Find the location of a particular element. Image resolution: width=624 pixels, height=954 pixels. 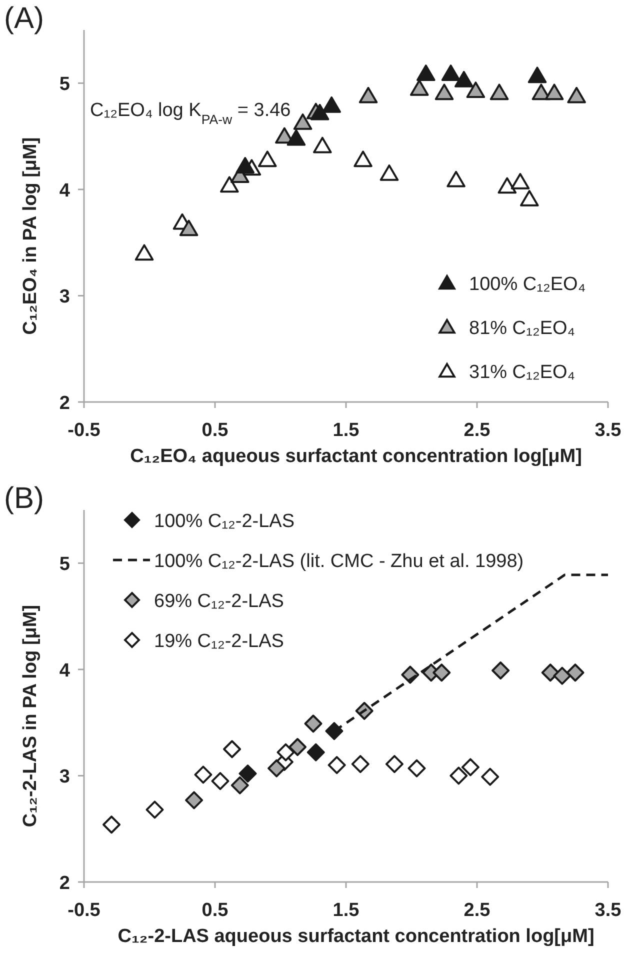

chart-title: (B) is located at coordinates (24, 498).